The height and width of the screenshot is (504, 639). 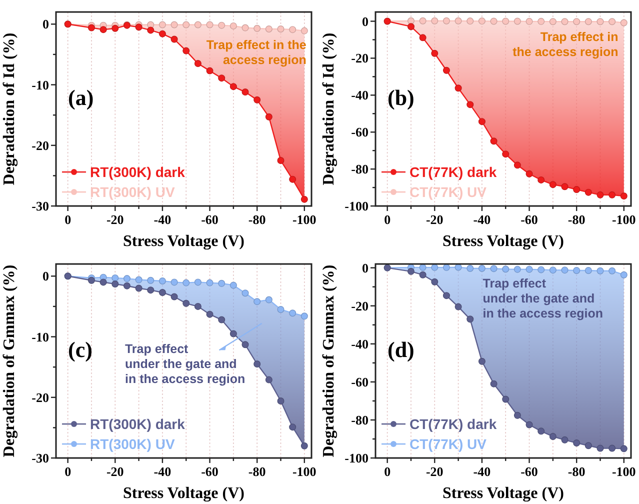 I want to click on legend-label: CT(77K) dark, so click(x=453, y=424).